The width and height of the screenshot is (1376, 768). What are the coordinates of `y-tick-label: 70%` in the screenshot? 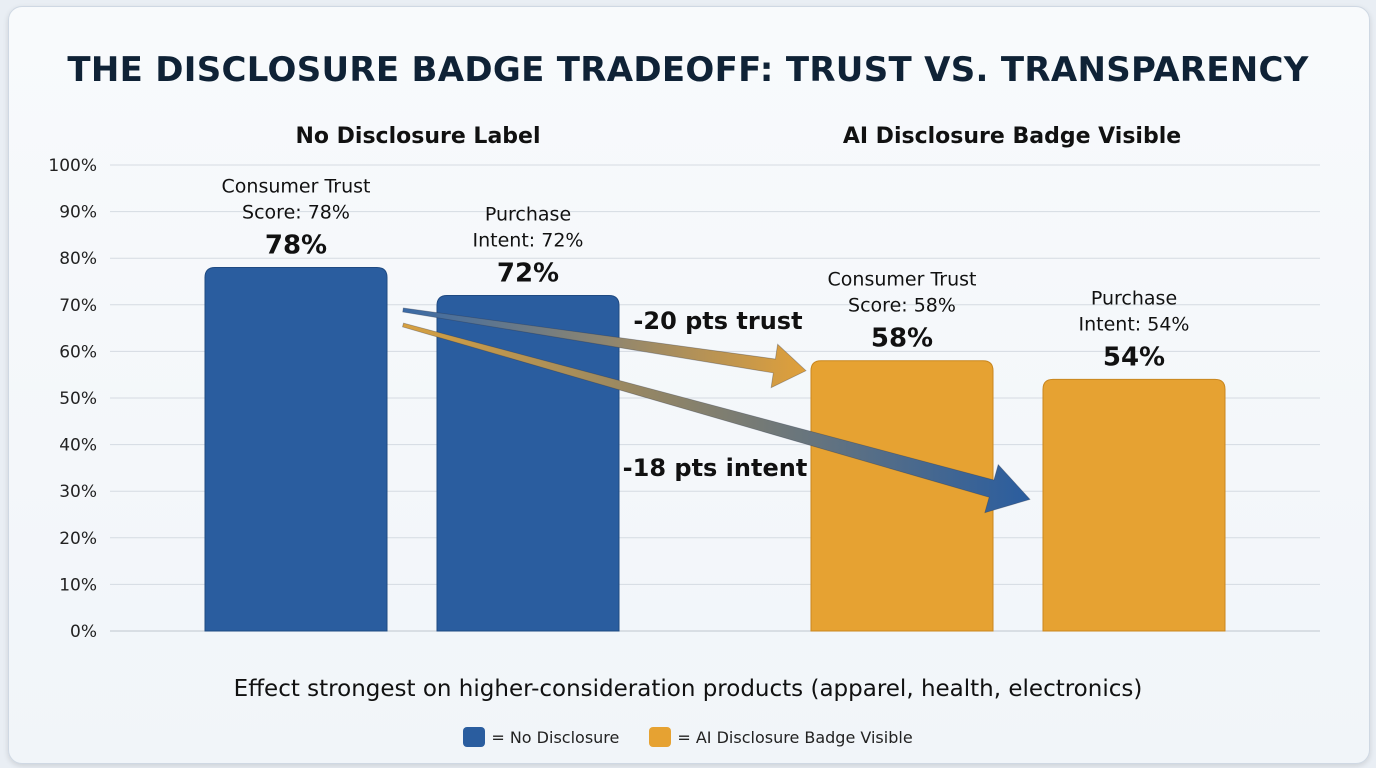 It's located at (78, 306).